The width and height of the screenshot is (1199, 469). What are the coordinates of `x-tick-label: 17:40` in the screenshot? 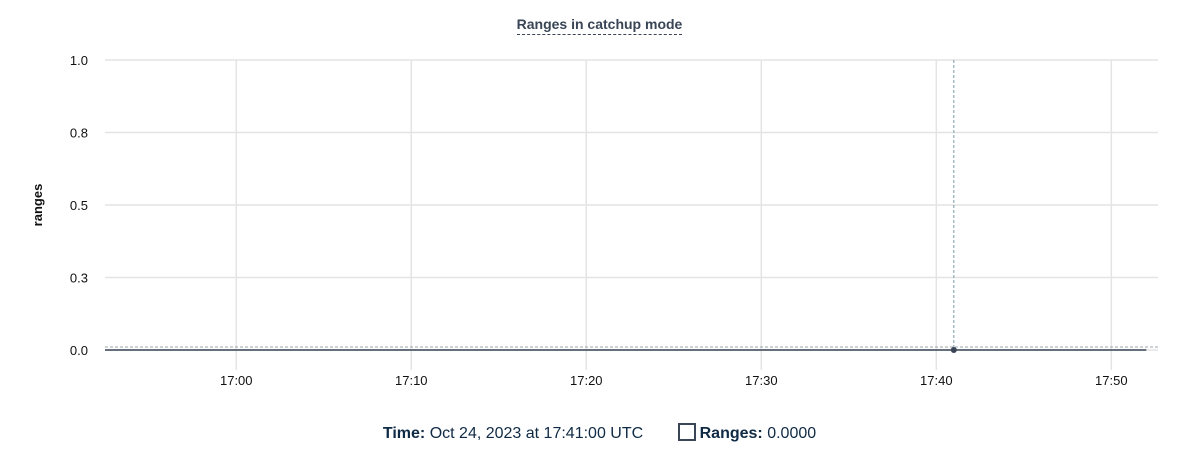 It's located at (936, 380).